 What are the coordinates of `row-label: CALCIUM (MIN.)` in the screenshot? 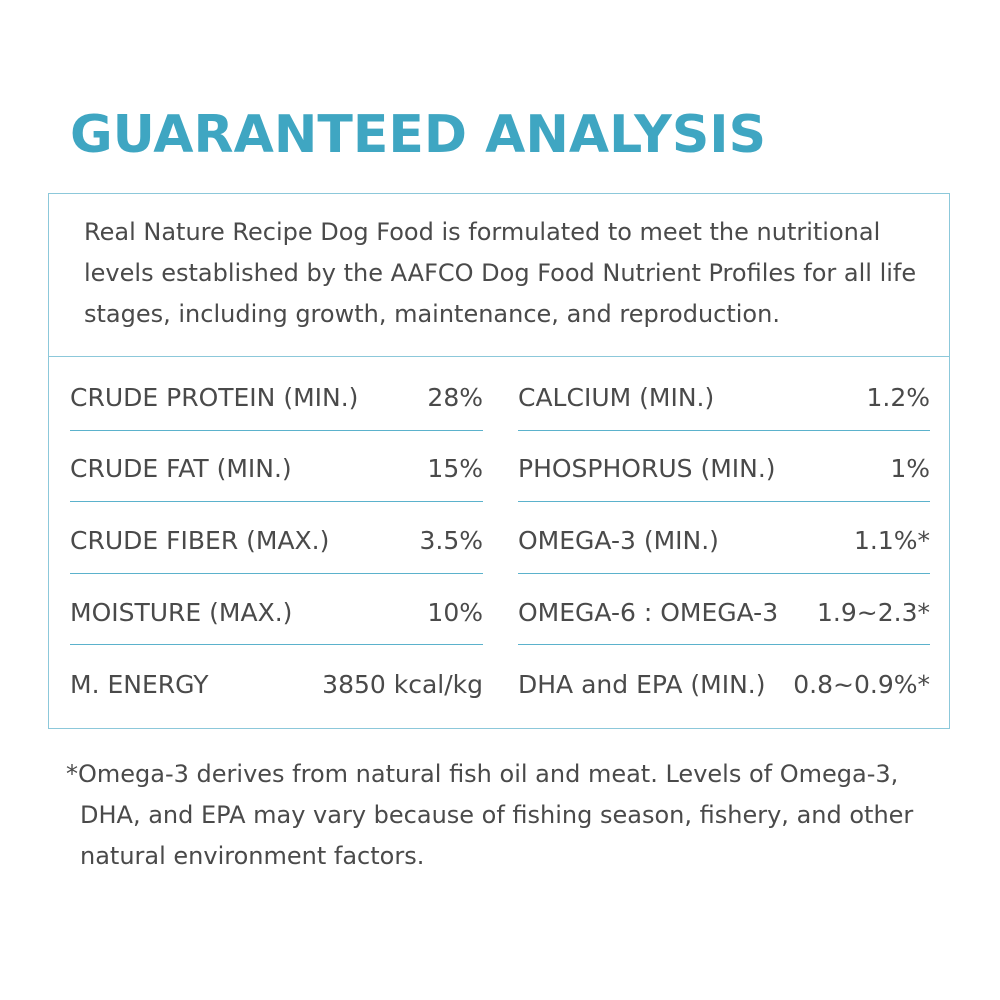 It's located at (616, 397).